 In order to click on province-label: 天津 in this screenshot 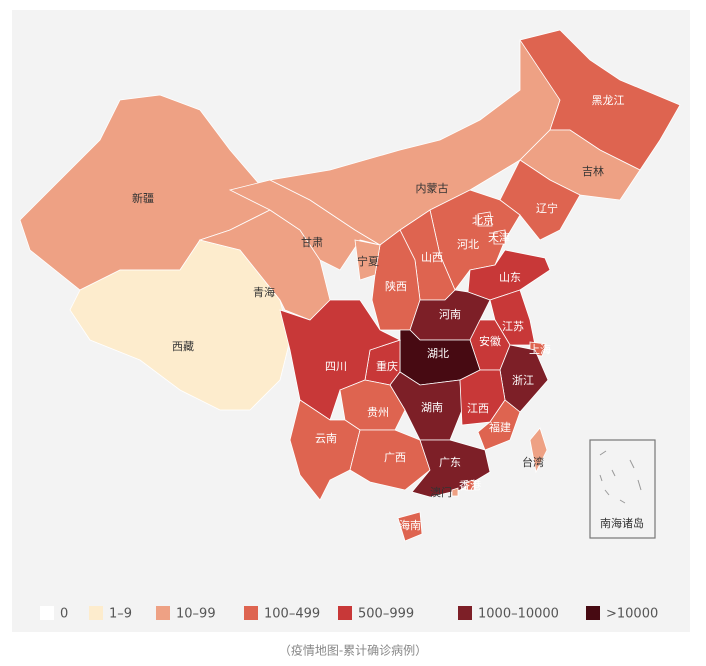, I will do `click(499, 237)`.